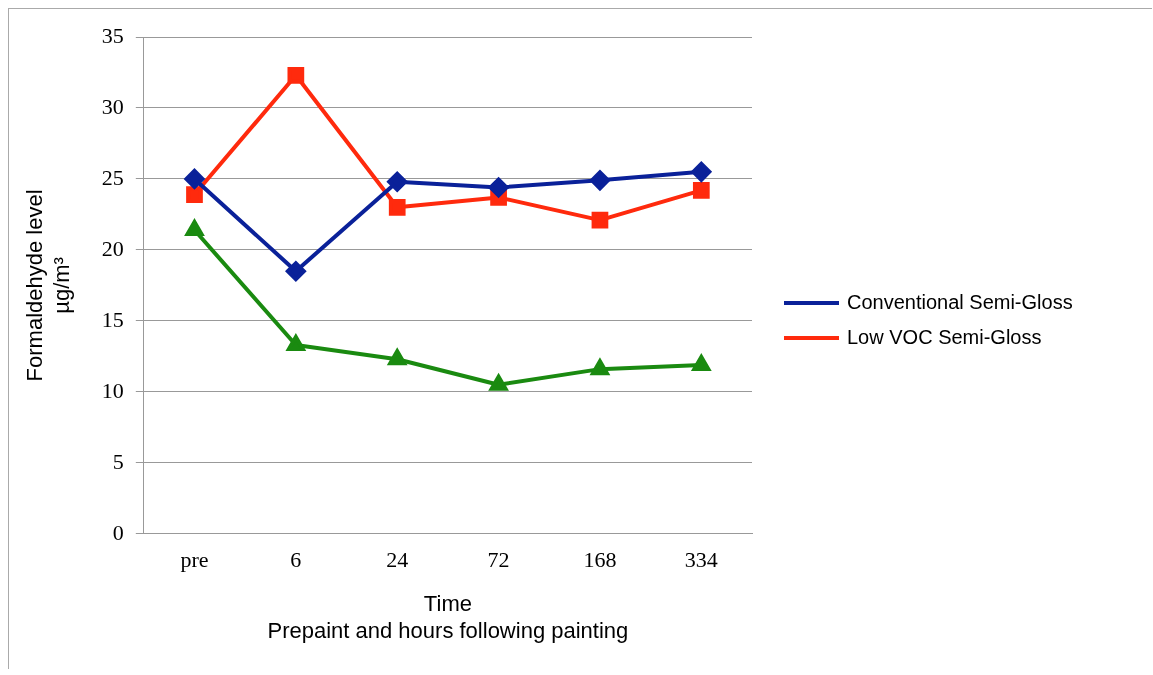 This screenshot has height=675, width=1153. What do you see at coordinates (112, 177) in the screenshot?
I see `y-tick-label: 25` at bounding box center [112, 177].